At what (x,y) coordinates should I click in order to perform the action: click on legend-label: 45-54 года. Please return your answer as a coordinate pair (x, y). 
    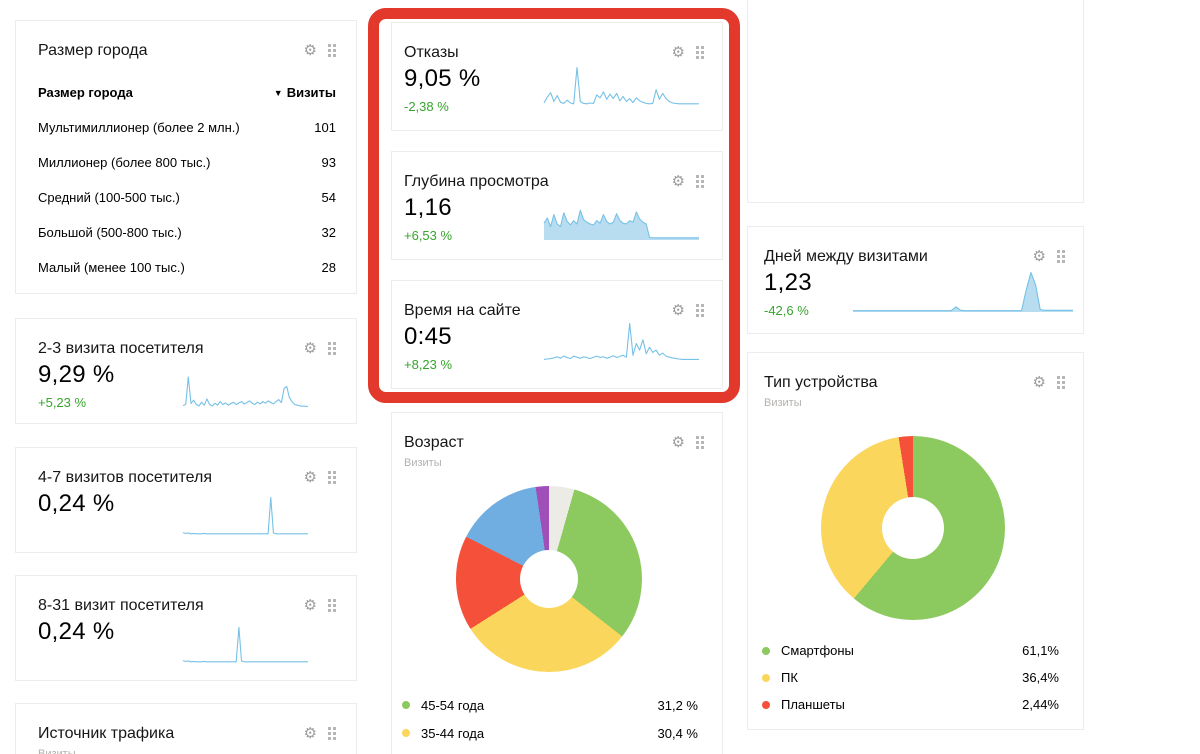
    Looking at the image, I should click on (453, 705).